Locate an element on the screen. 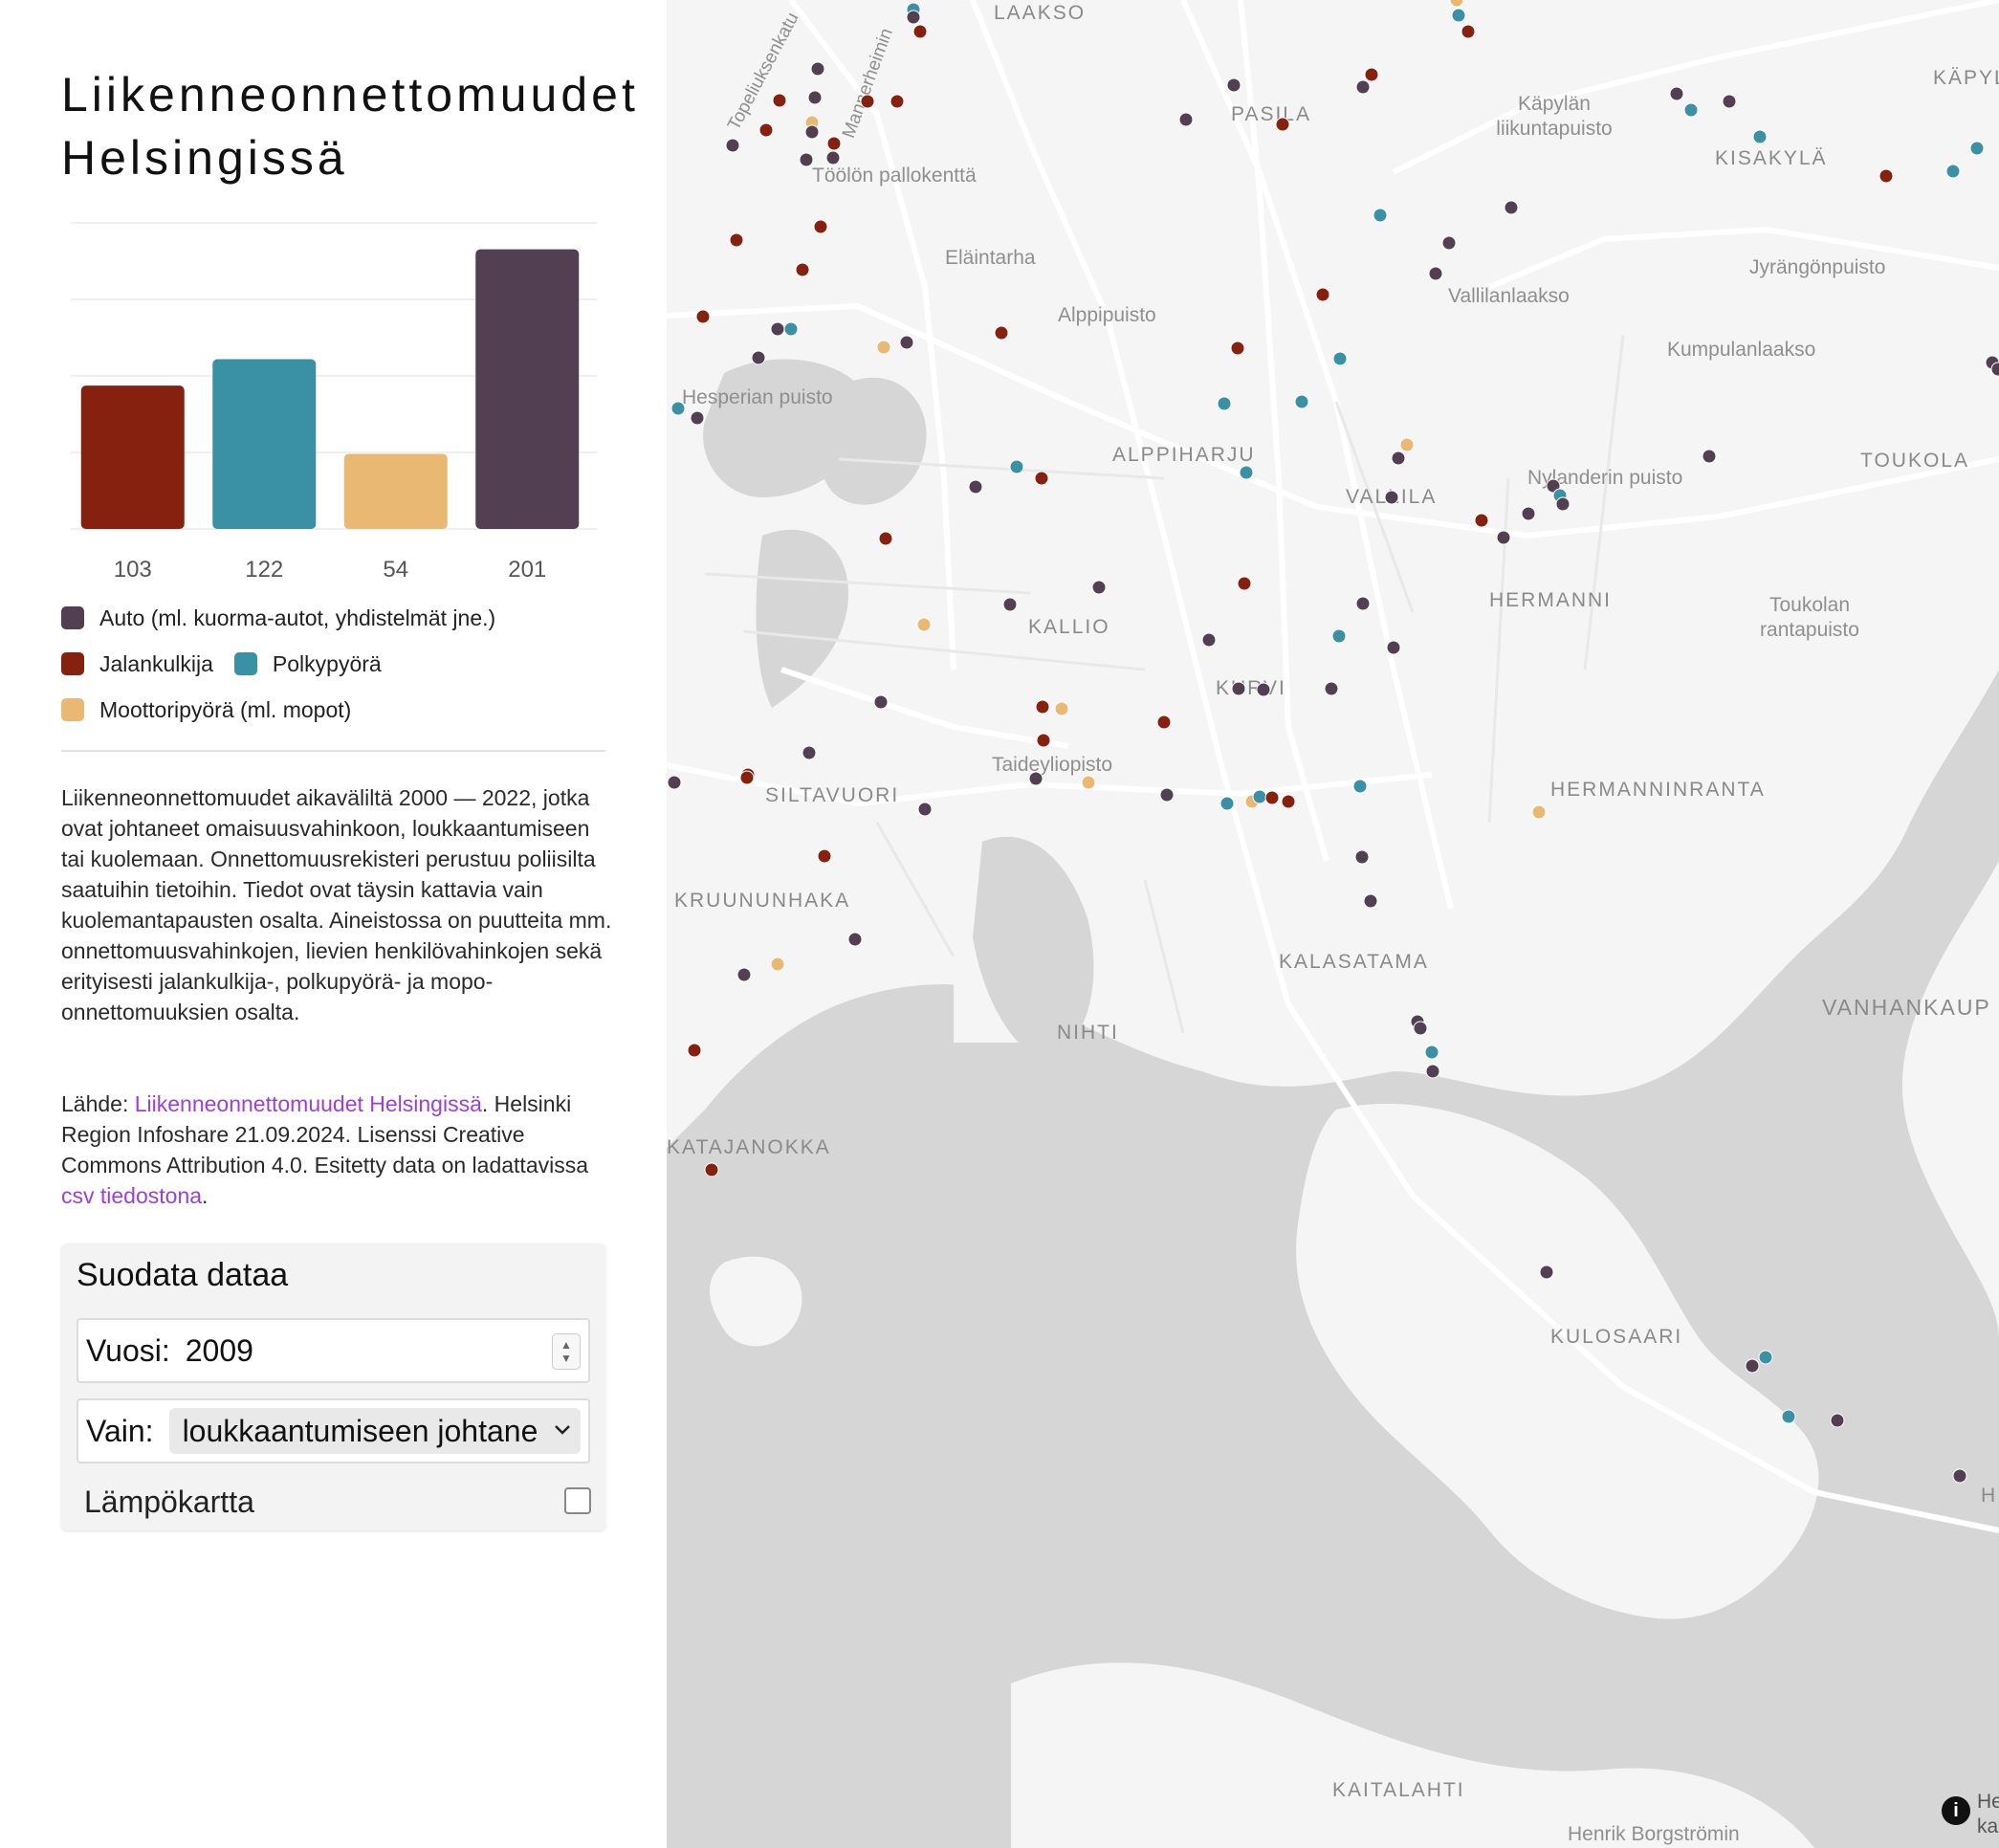  source-link: Liikenneonnettomuudet Helsingissä is located at coordinates (308, 1103).